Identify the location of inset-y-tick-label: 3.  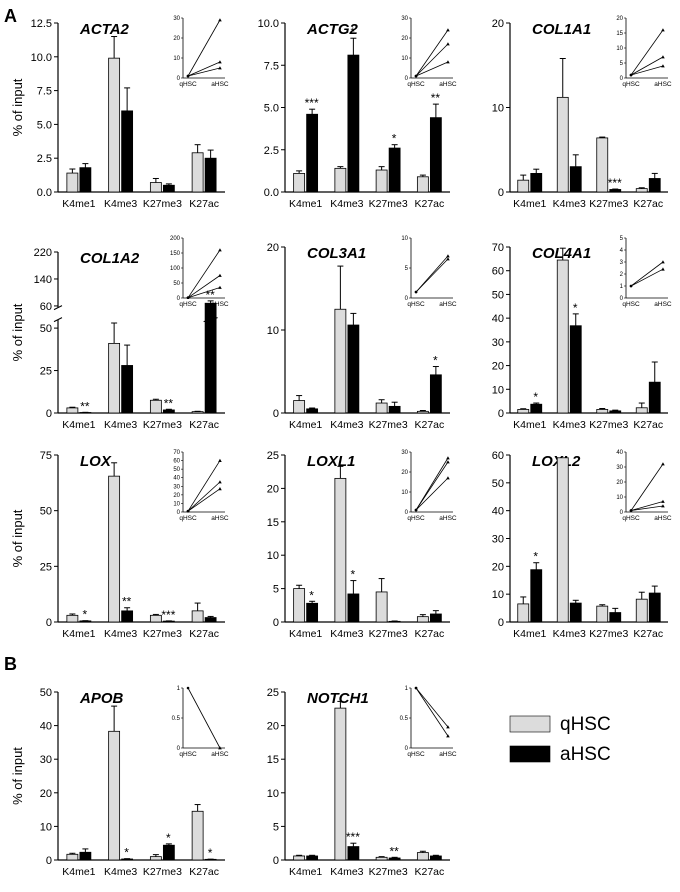
(622, 263).